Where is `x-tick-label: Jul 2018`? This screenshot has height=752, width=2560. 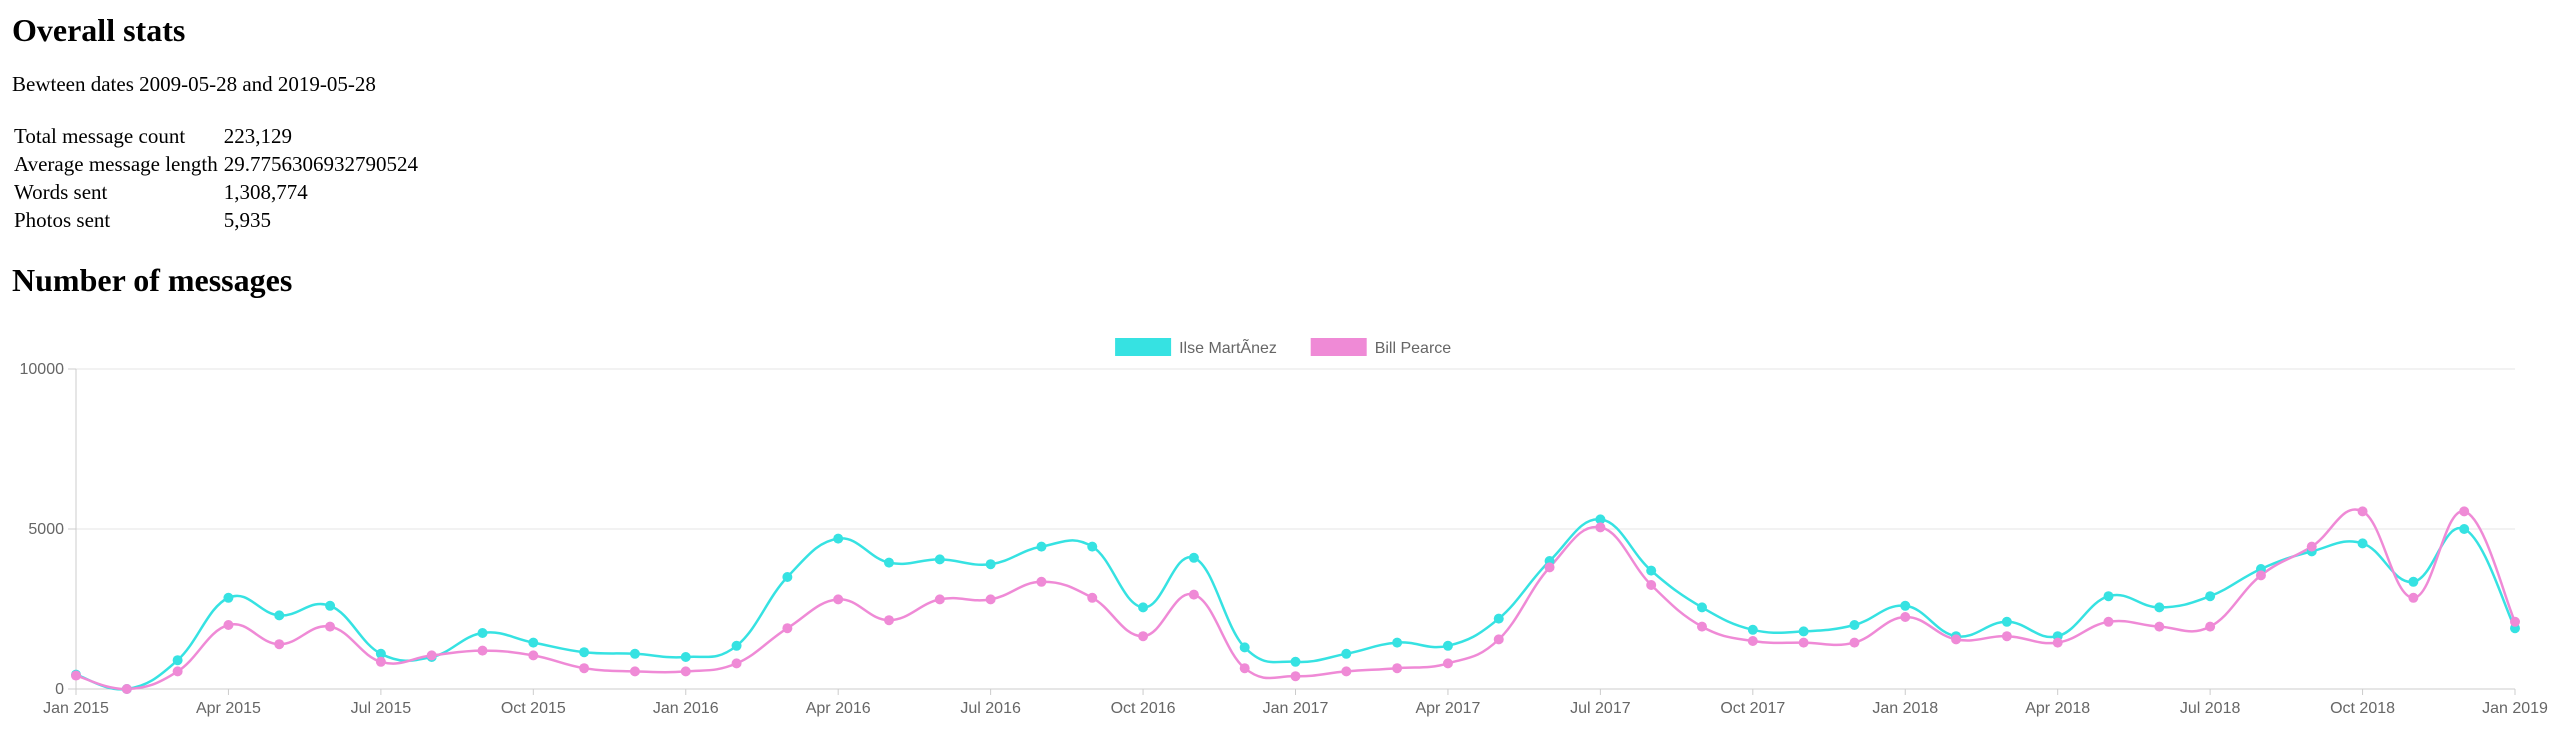
x-tick-label: Jul 2018 is located at coordinates (2210, 708).